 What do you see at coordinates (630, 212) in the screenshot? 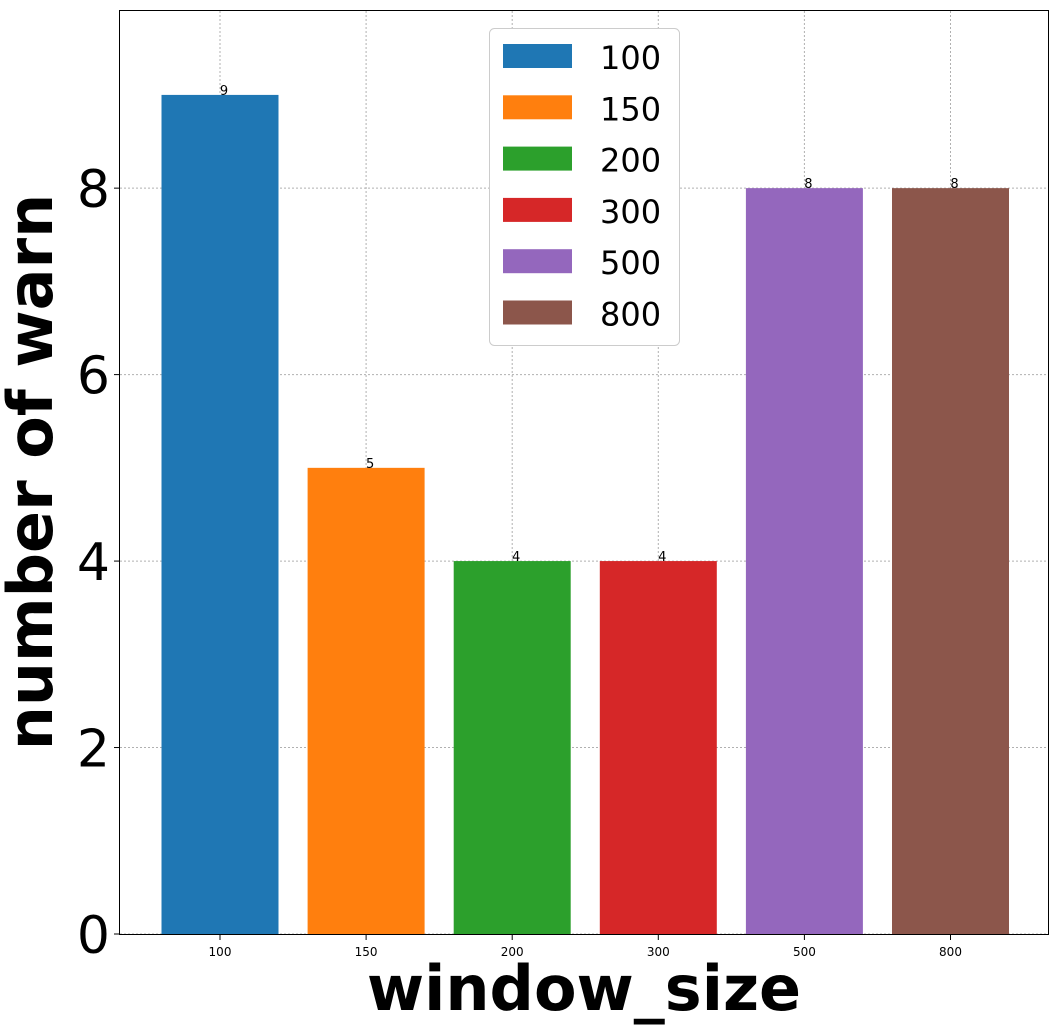
I see `legend-label-300: 300` at bounding box center [630, 212].